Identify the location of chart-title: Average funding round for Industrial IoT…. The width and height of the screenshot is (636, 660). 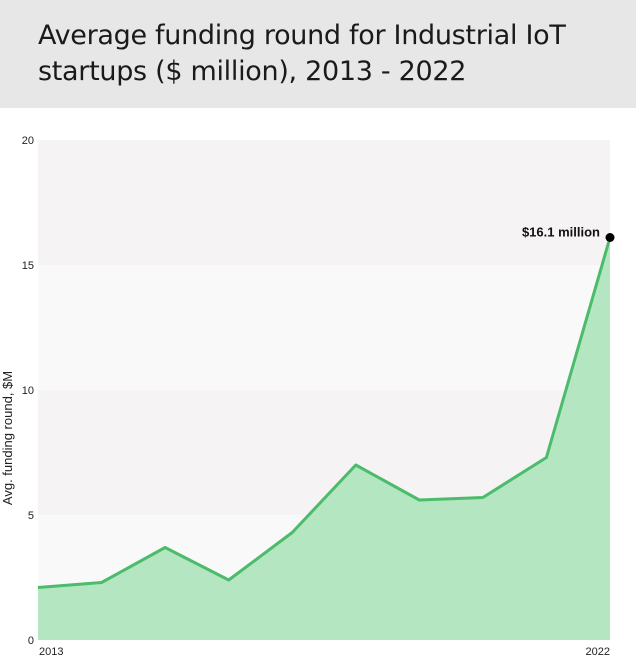
(302, 53).